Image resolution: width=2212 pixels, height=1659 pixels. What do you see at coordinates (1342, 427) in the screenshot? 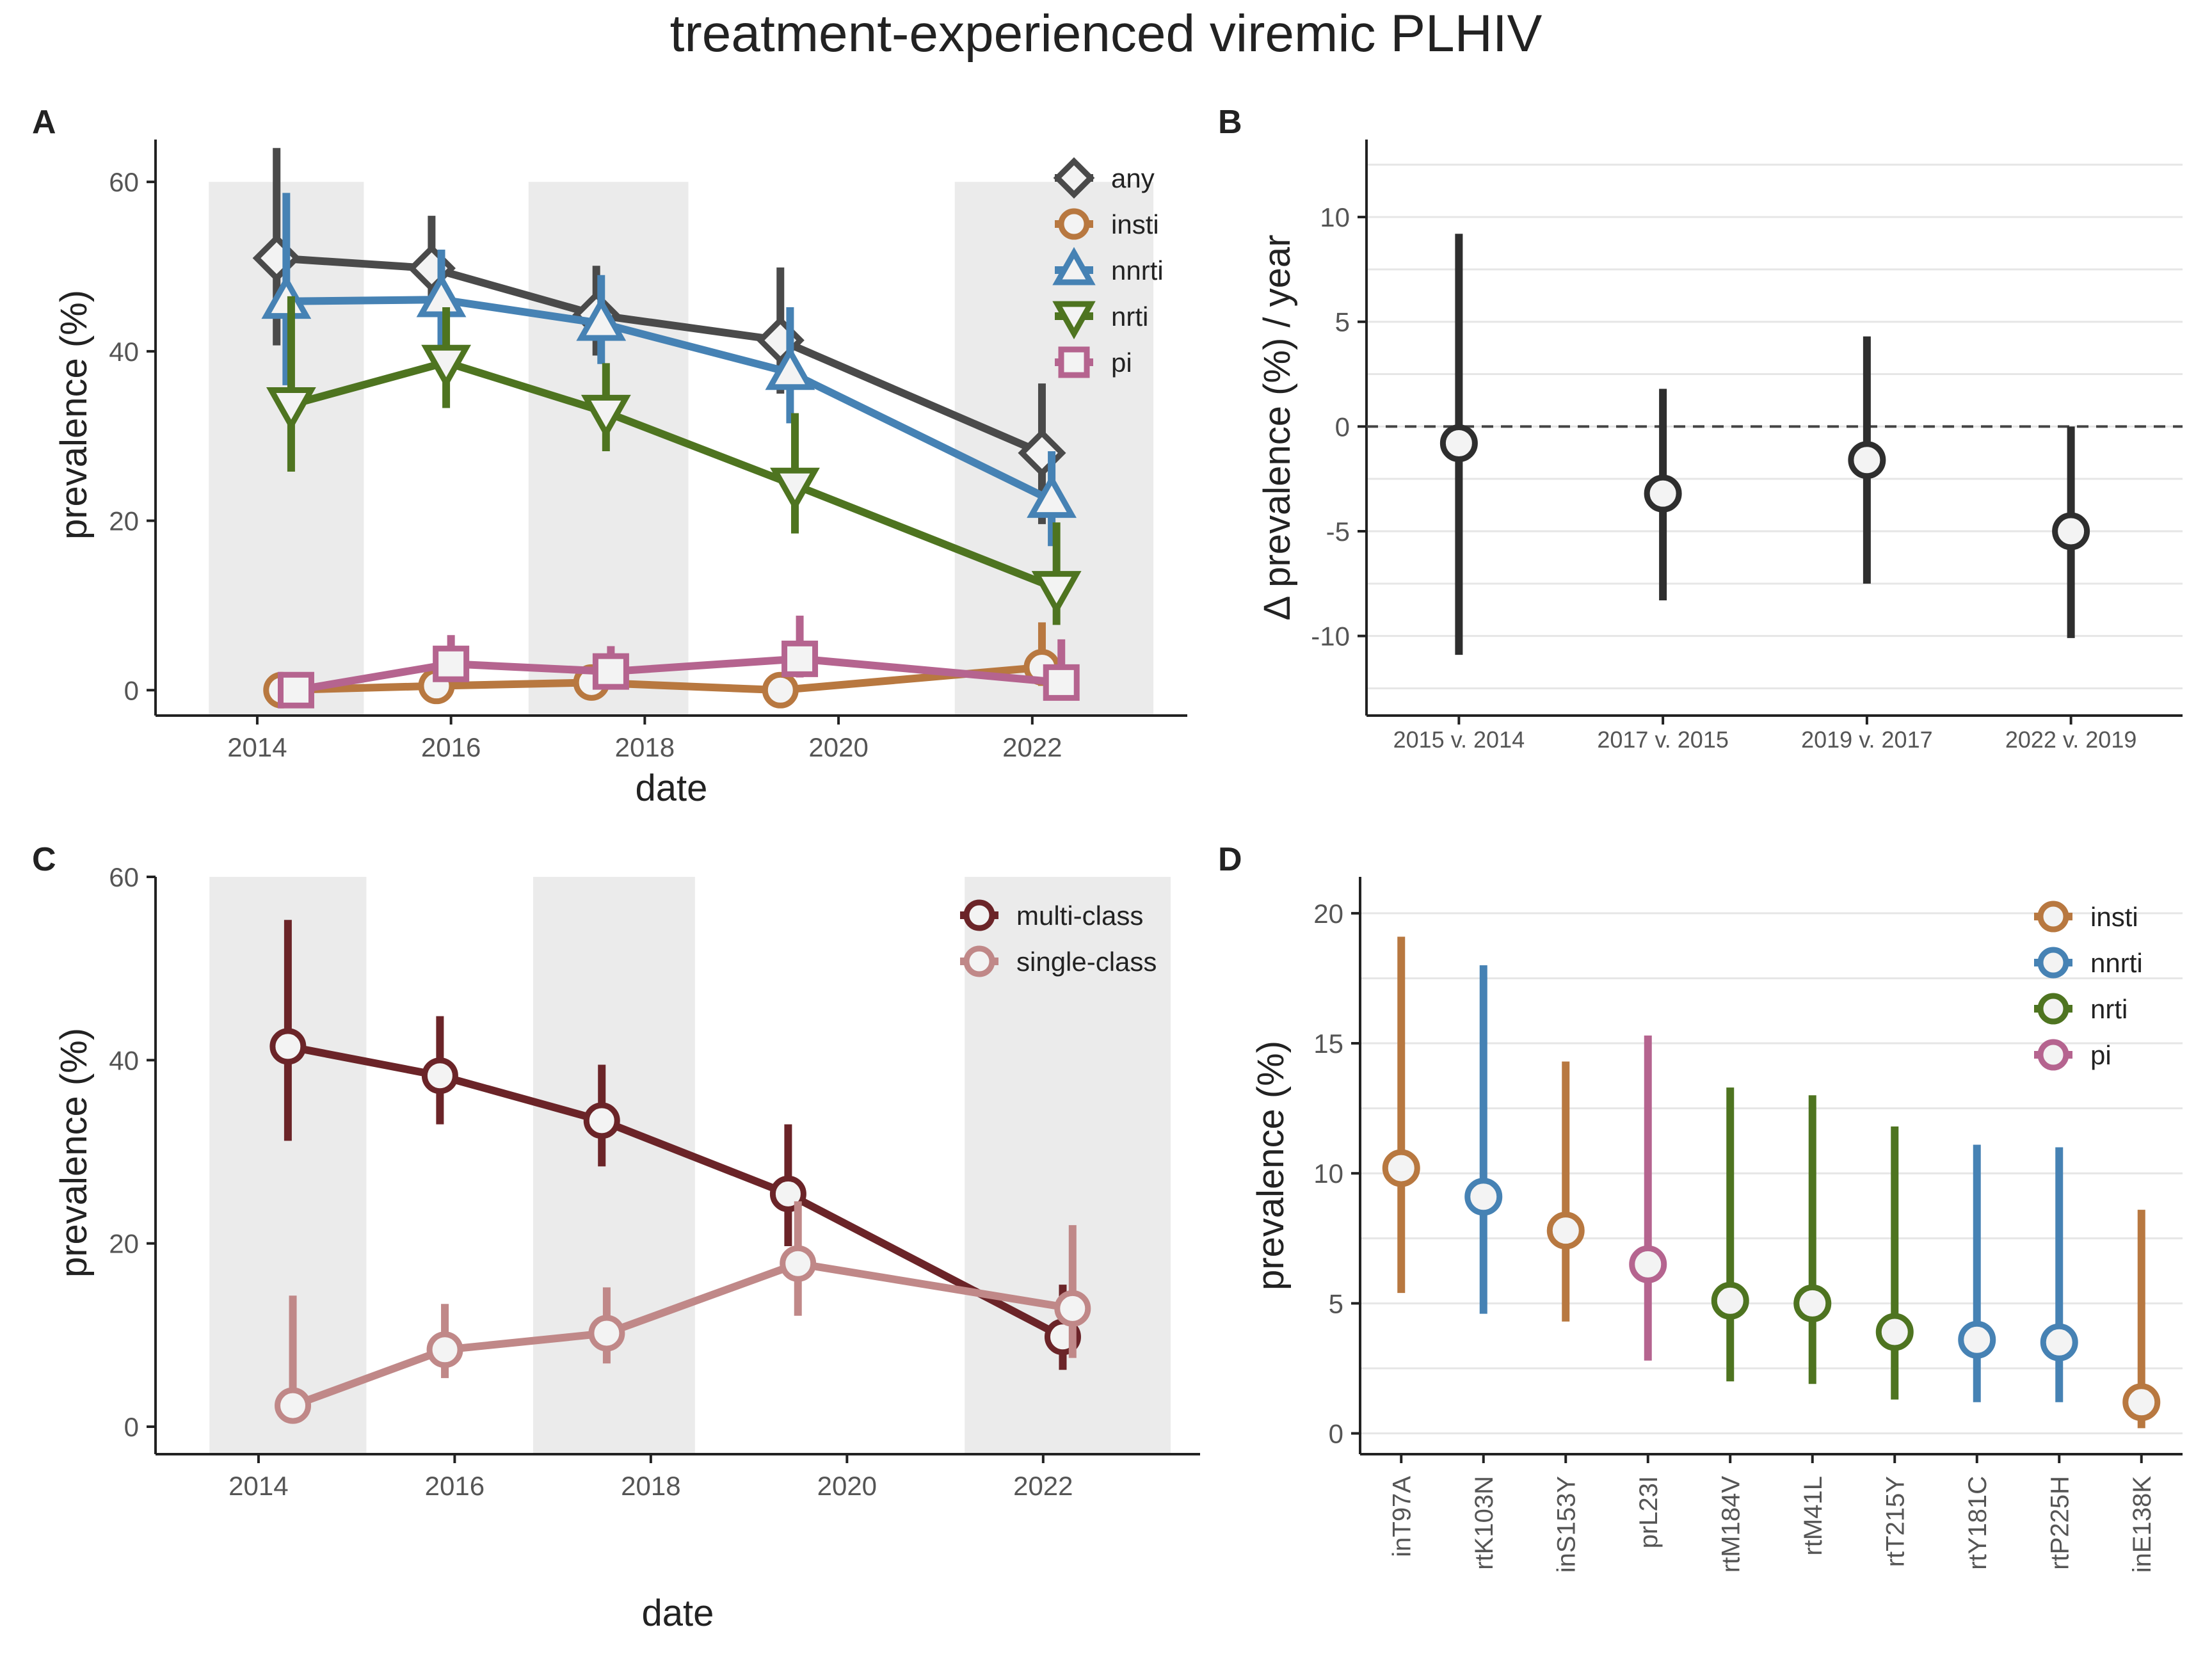
I see `y-tick-label-B: 0` at bounding box center [1342, 427].